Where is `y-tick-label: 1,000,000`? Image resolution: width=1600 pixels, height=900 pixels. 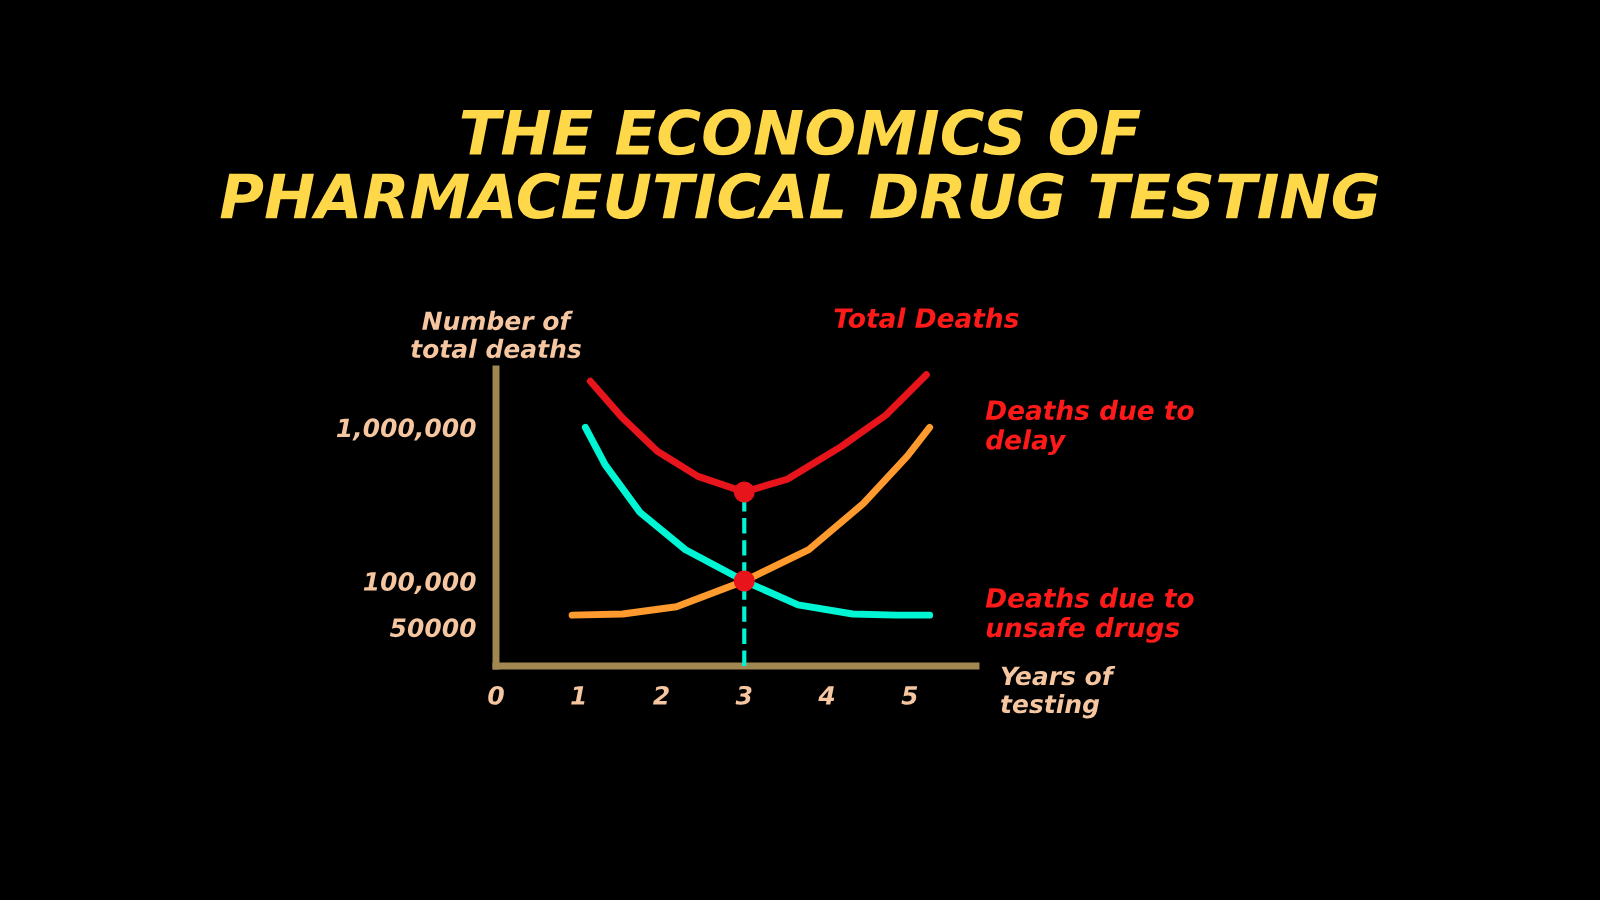
y-tick-label: 1,000,000 is located at coordinates (406, 429).